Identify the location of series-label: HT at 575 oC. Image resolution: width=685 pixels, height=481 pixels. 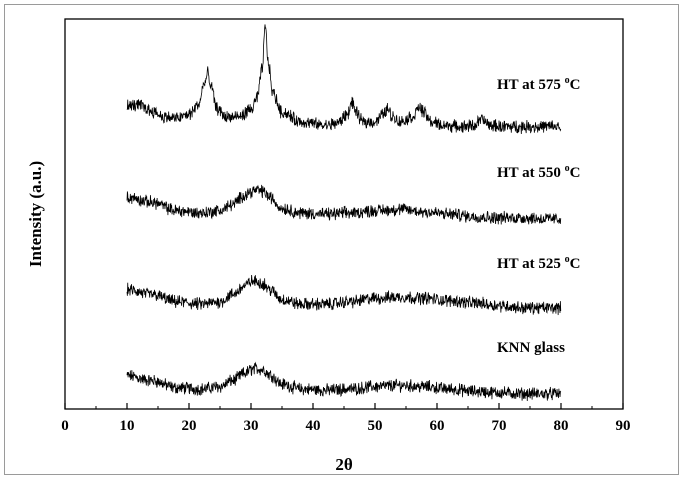
(539, 84).